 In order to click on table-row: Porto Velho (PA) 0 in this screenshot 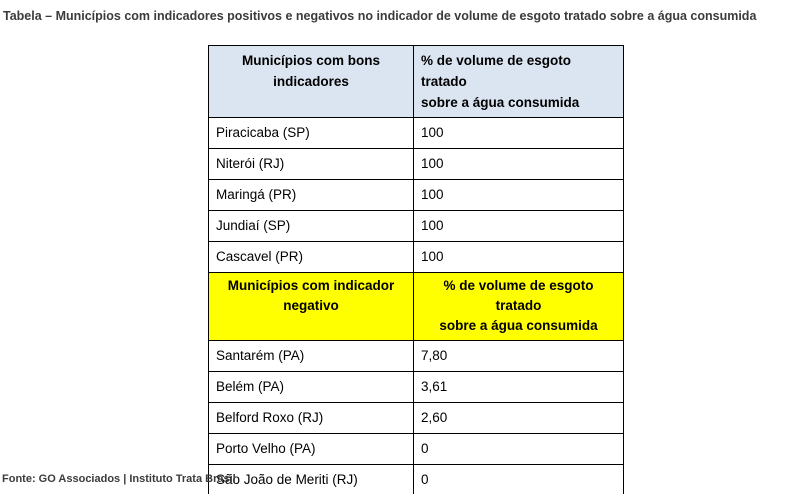, I will do `click(416, 449)`.